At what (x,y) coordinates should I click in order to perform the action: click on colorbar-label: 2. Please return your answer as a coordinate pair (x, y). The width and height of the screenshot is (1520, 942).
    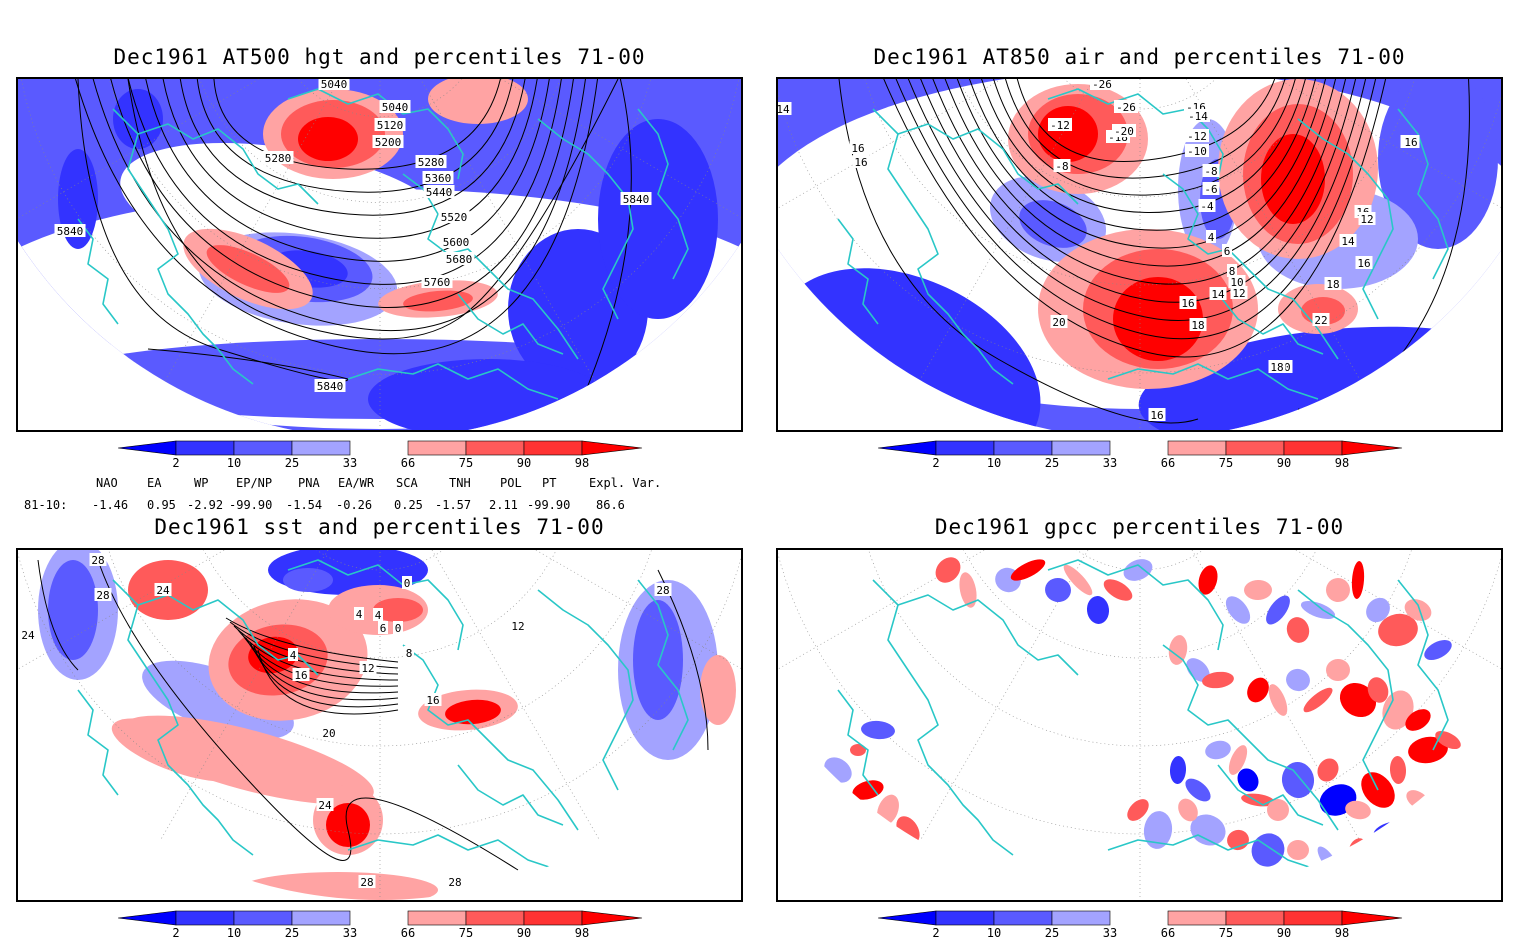
    Looking at the image, I should click on (176, 463).